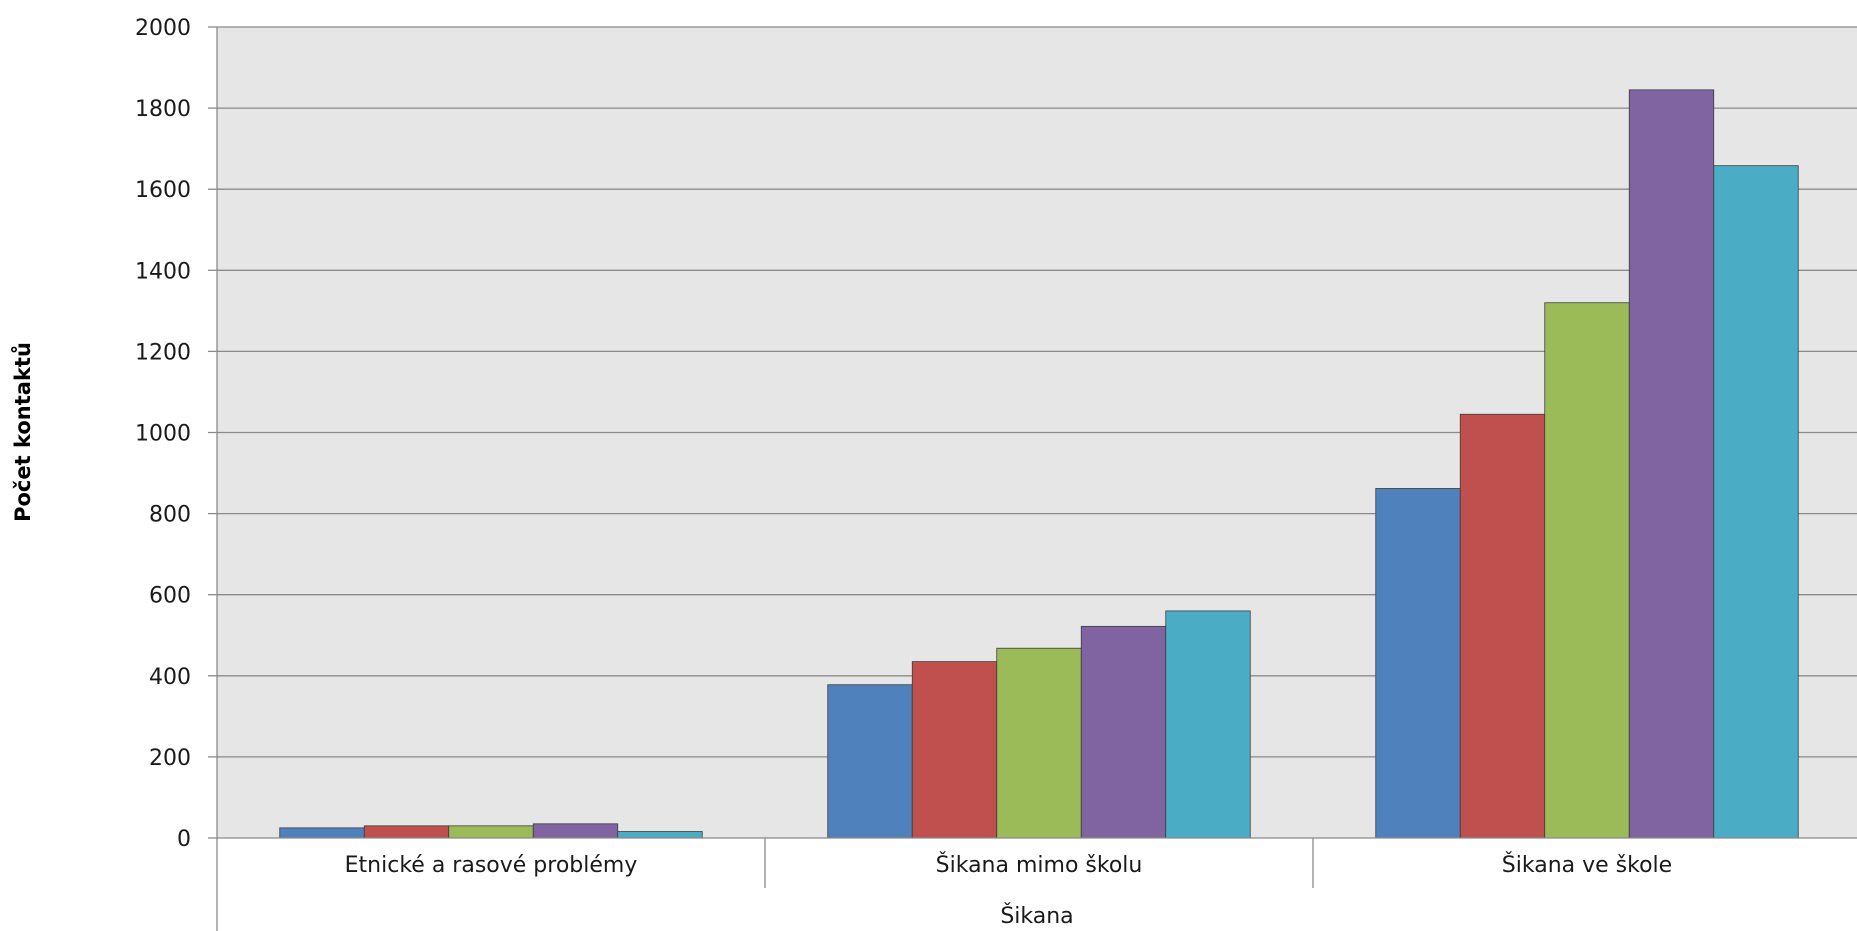 The width and height of the screenshot is (1857, 931). I want to click on y-tick-labels: 0 200 400 600 800 1000 1200 1400 1600 1800 2000, so click(163, 434).